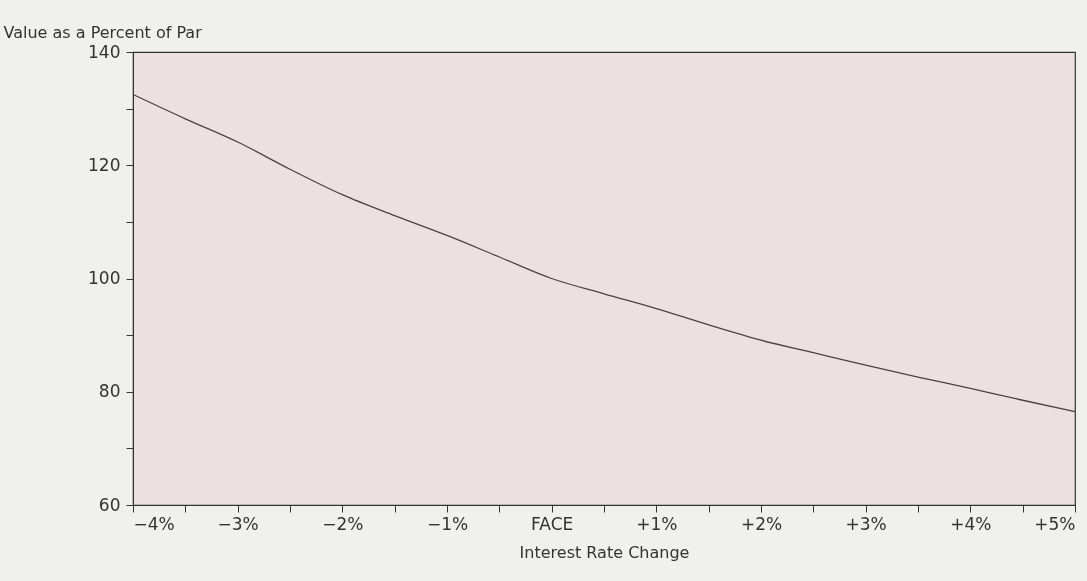 The width and height of the screenshot is (1087, 581). What do you see at coordinates (104, 51) in the screenshot?
I see `y-tick-label: 140` at bounding box center [104, 51].